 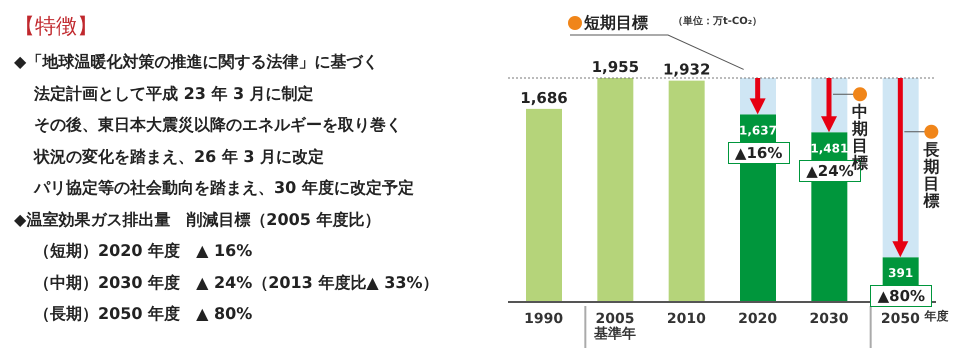 I want to click on data-label: 1,932, so click(x=686, y=69).